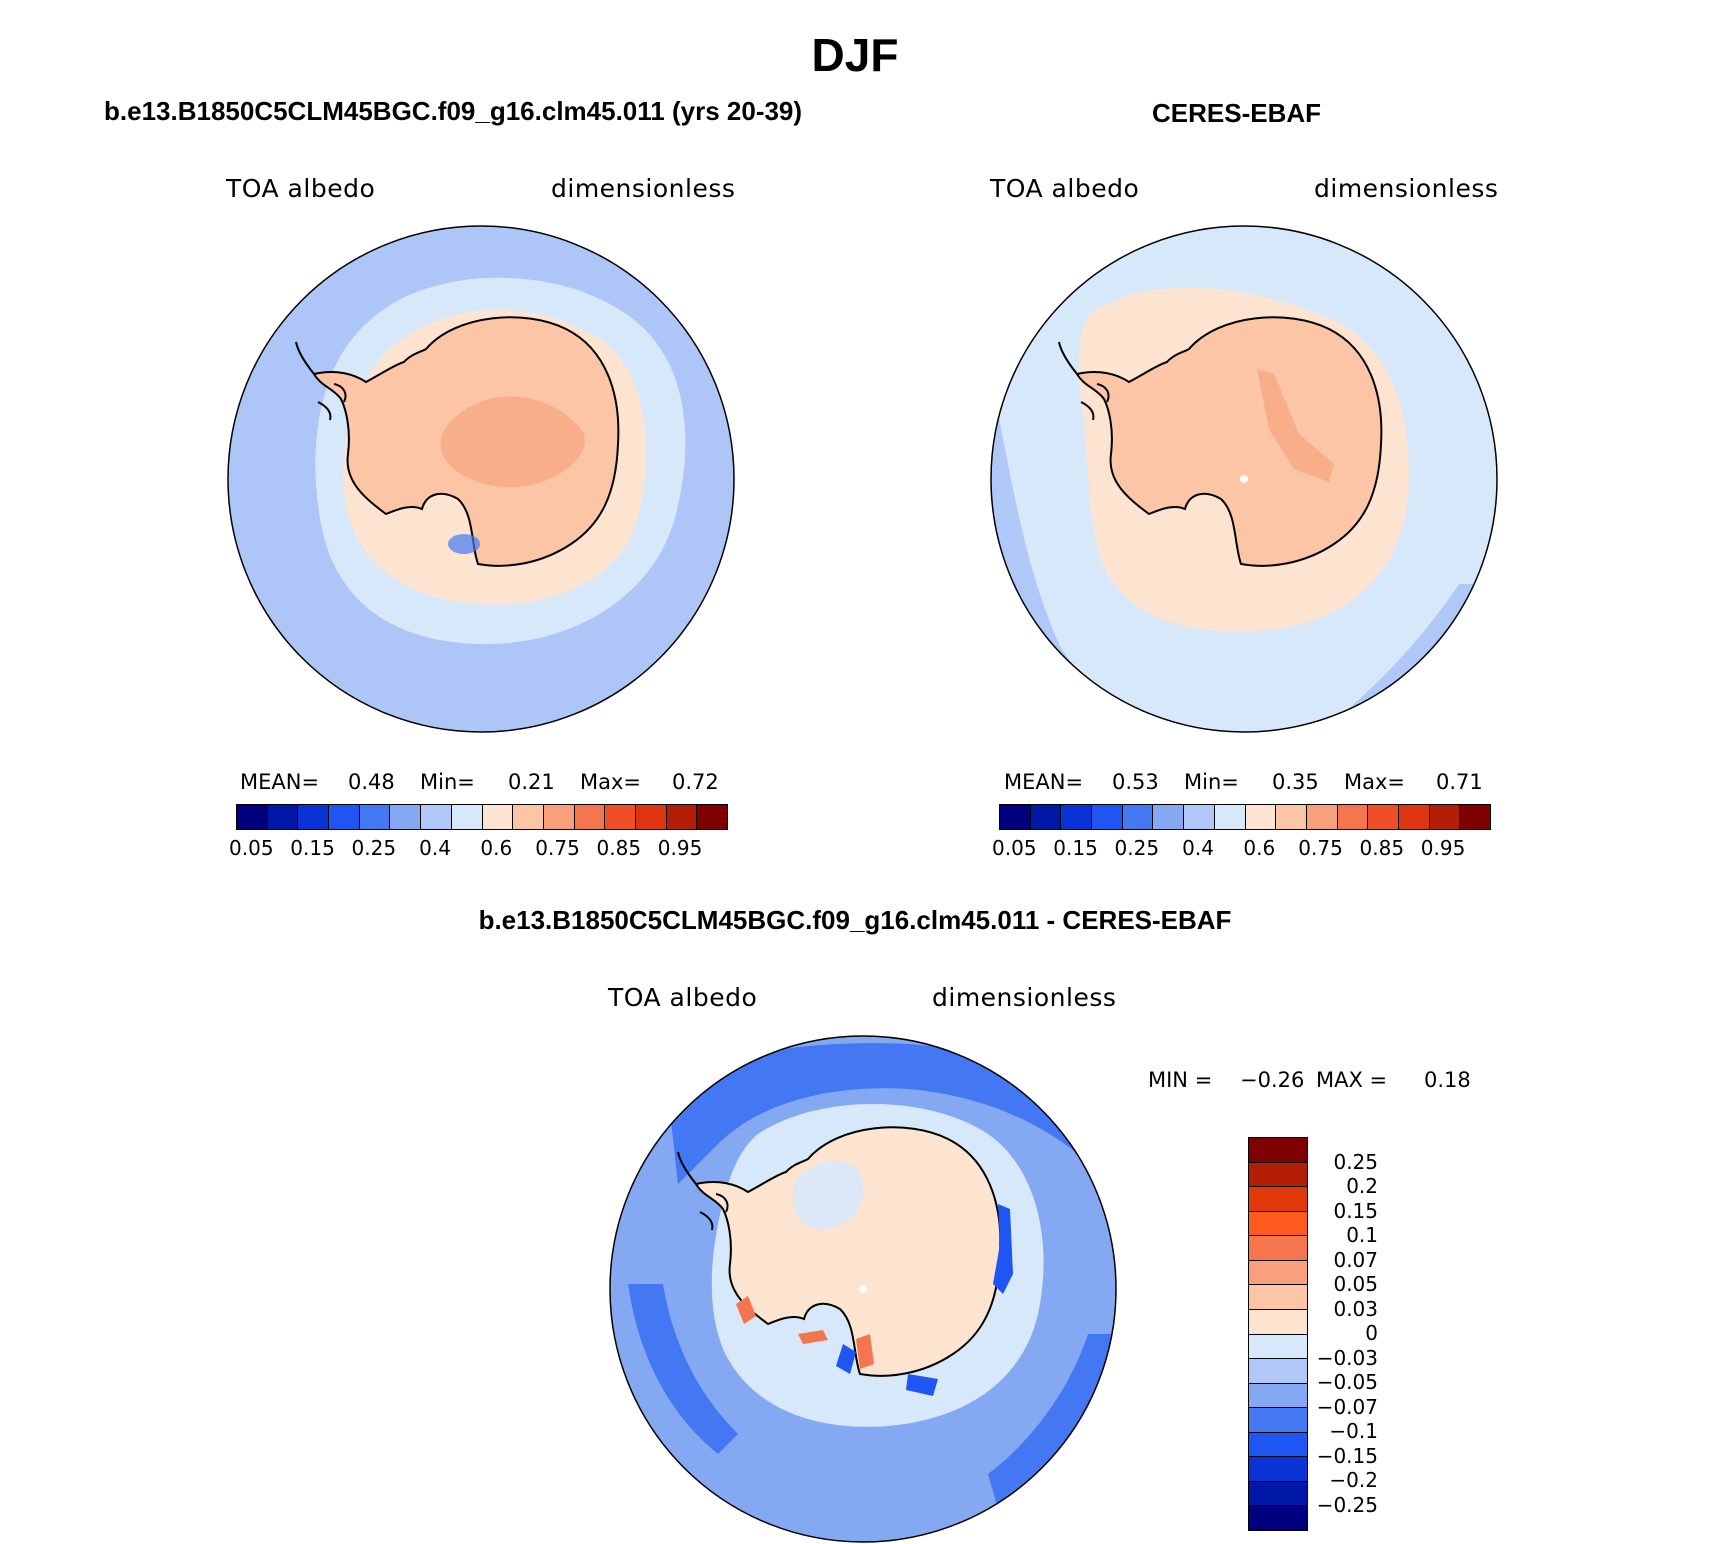 The width and height of the screenshot is (1710, 1544). What do you see at coordinates (1443, 848) in the screenshot?
I see `obs-colorbar-tick: 0.95` at bounding box center [1443, 848].